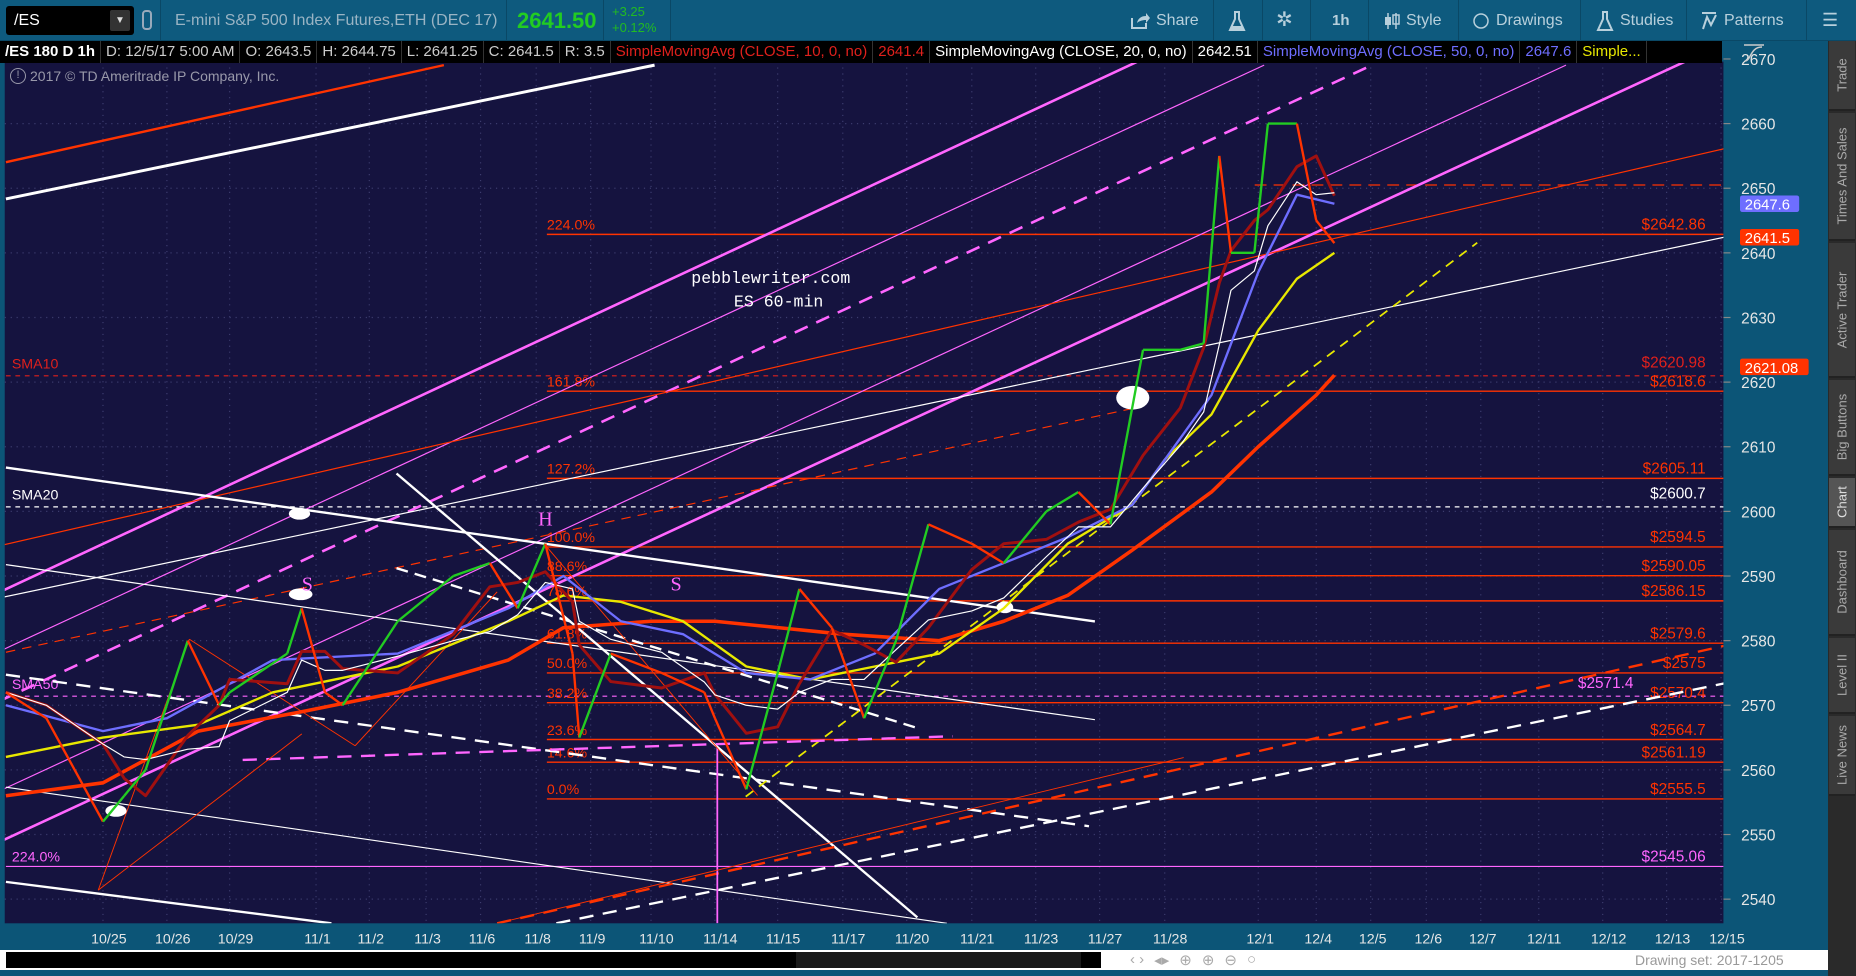  I want to click on axis-price-marker, so click(1770, 237).